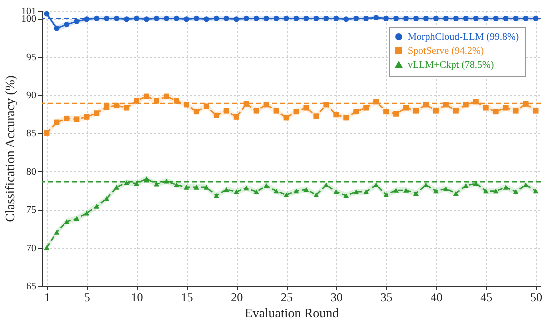  I want to click on y-tick-label: 95, so click(31, 58).